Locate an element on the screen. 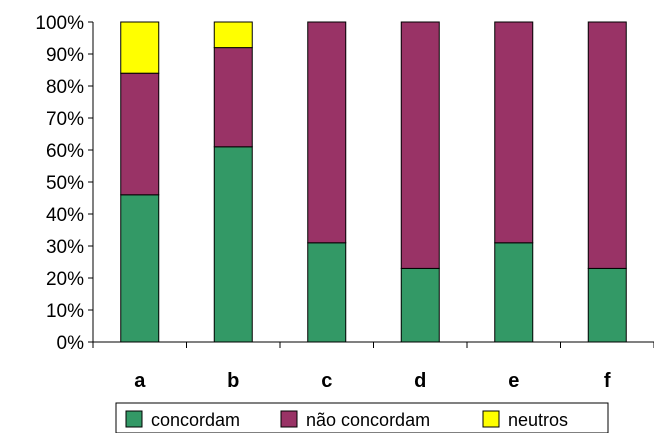  x-category-label: a is located at coordinates (140, 381).